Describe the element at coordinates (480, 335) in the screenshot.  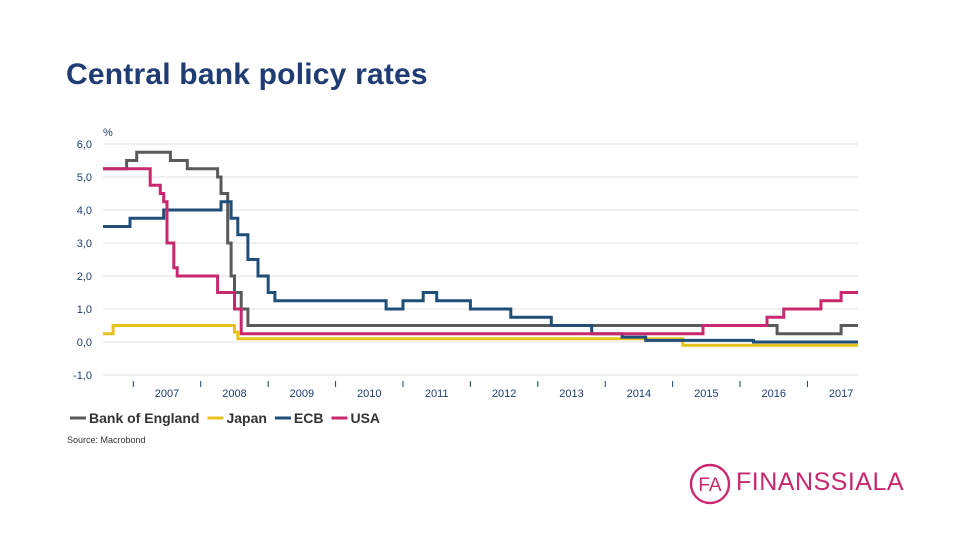
I see `series-line-japan` at that location.